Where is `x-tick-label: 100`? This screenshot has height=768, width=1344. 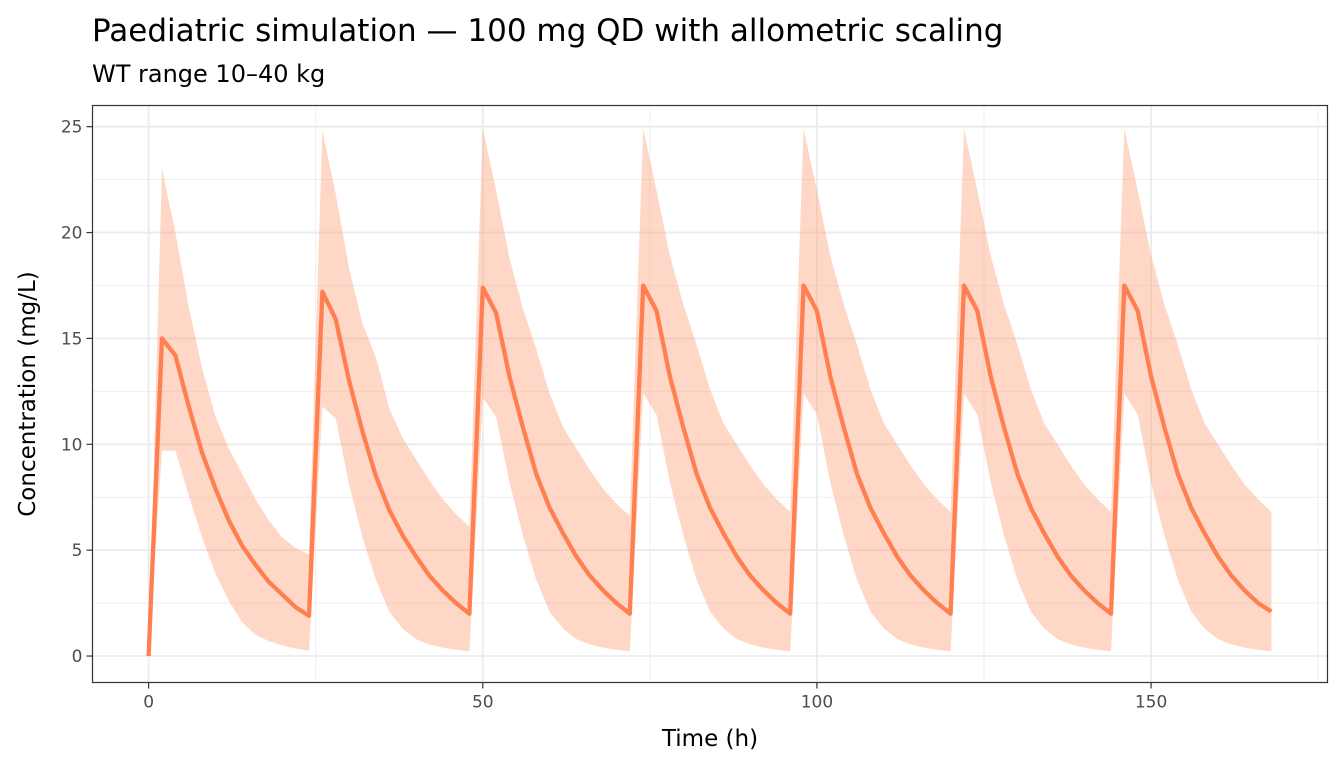 x-tick-label: 100 is located at coordinates (817, 703).